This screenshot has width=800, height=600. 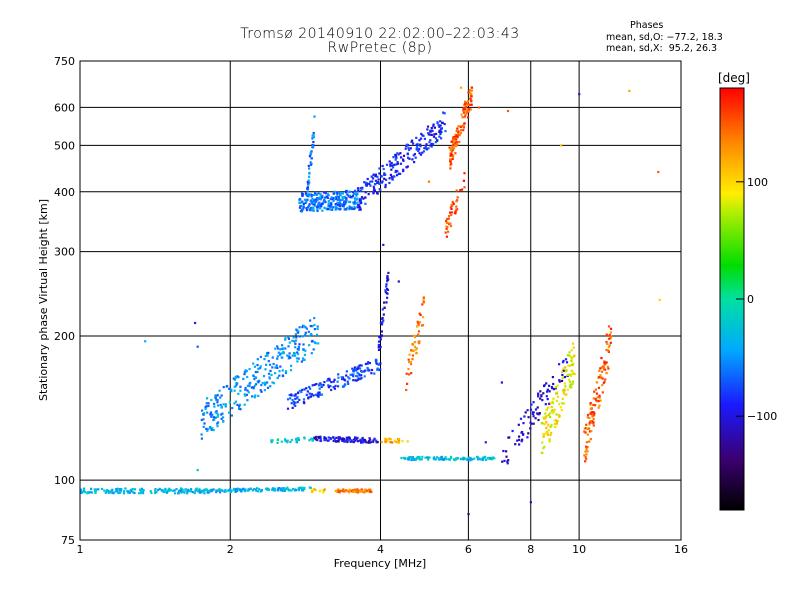 I want to click on colorbar-tick-label: −100, so click(x=762, y=416).